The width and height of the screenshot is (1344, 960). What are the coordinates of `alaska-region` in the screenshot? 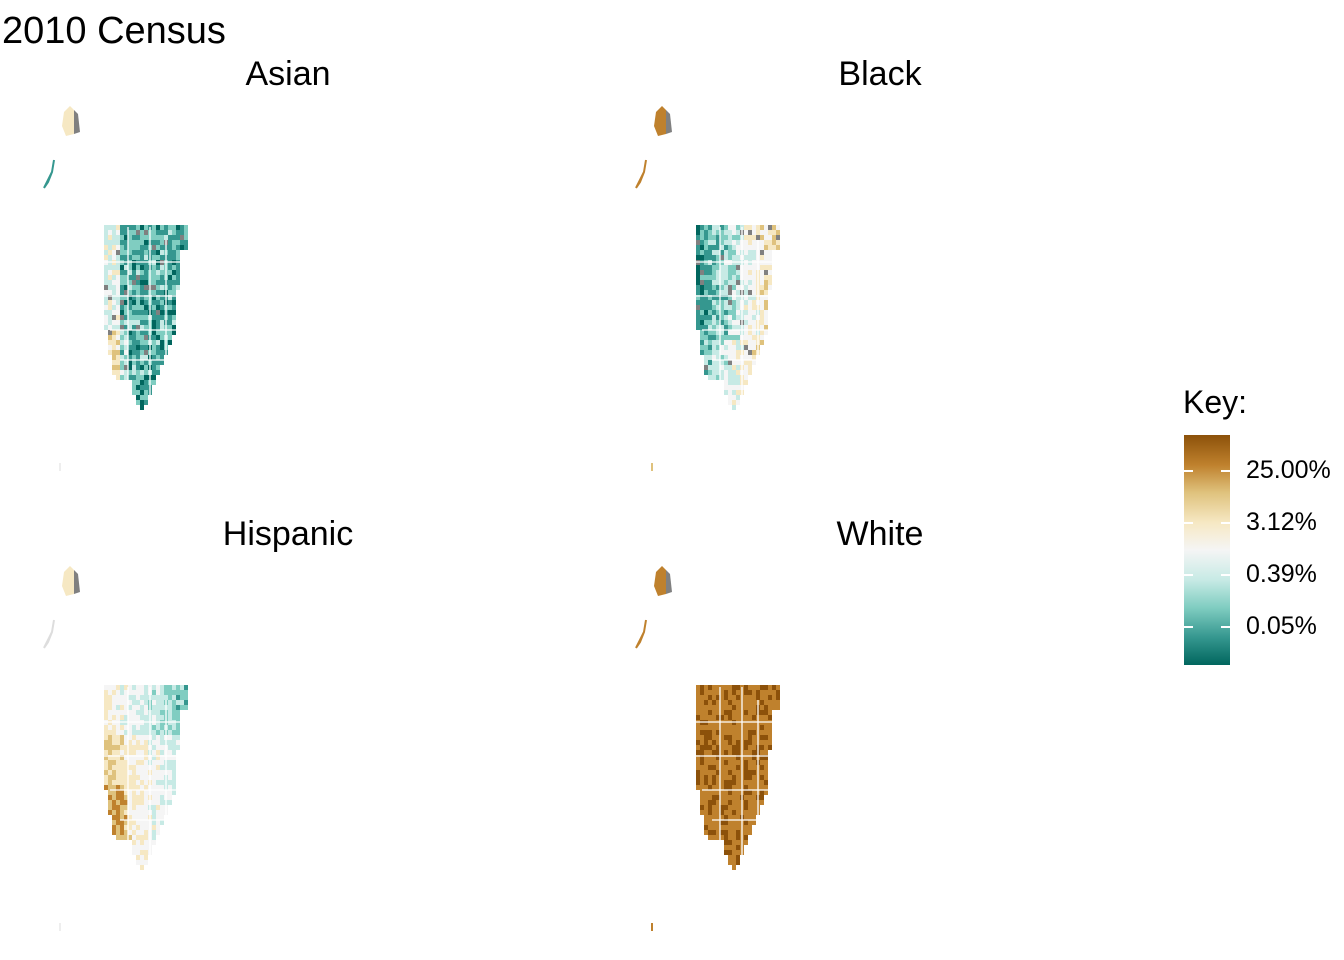 It's located at (68, 121).